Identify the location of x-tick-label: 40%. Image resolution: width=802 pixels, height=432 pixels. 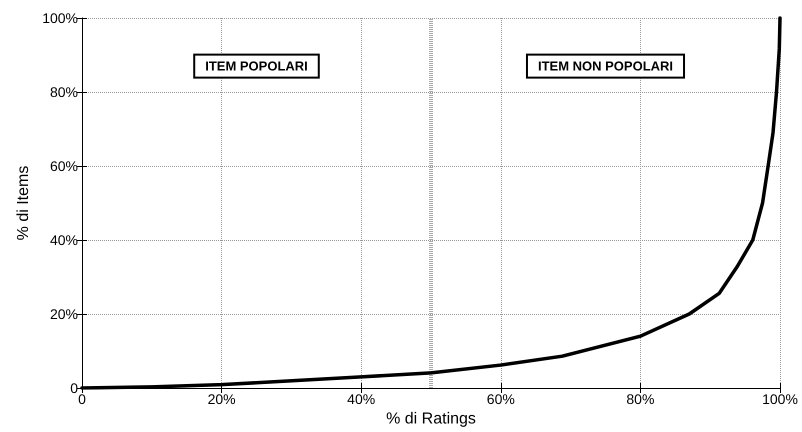
(361, 399).